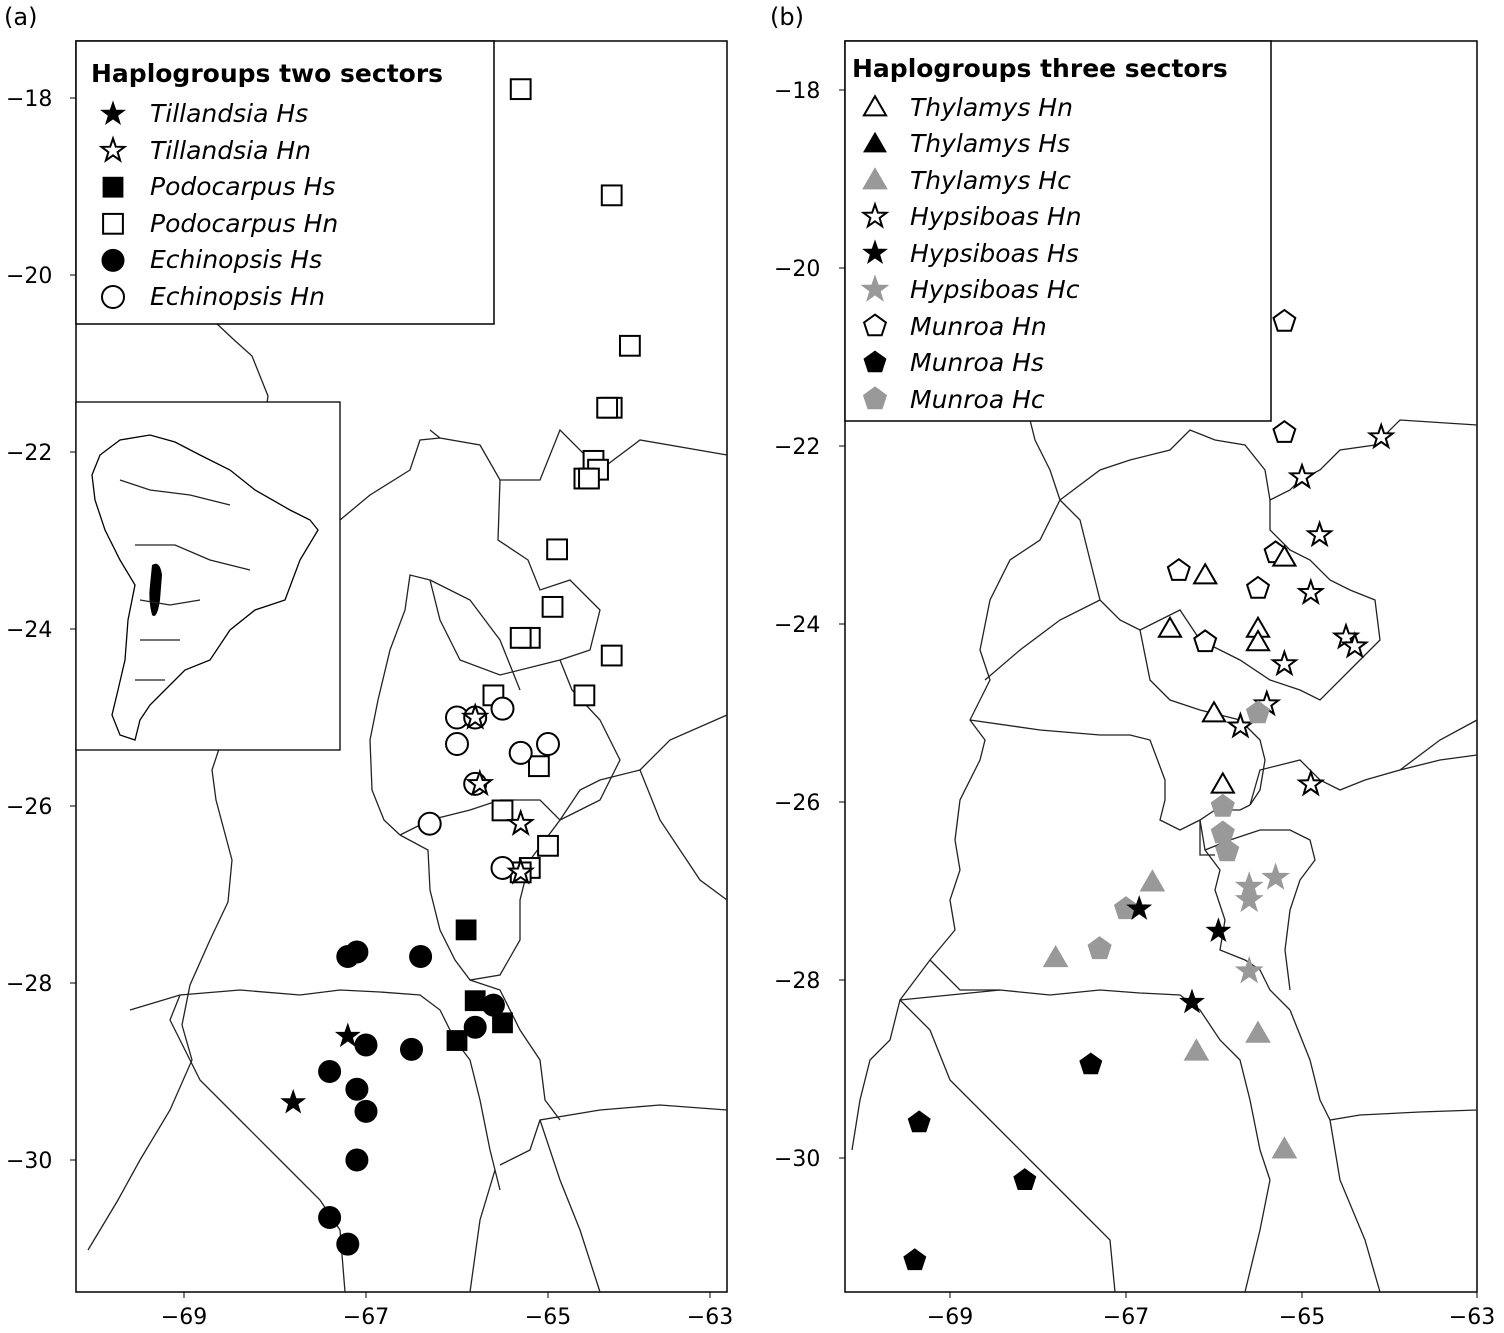  I want to click on legend-b-entry-6: Hypsiboas Hc, so click(995, 289).